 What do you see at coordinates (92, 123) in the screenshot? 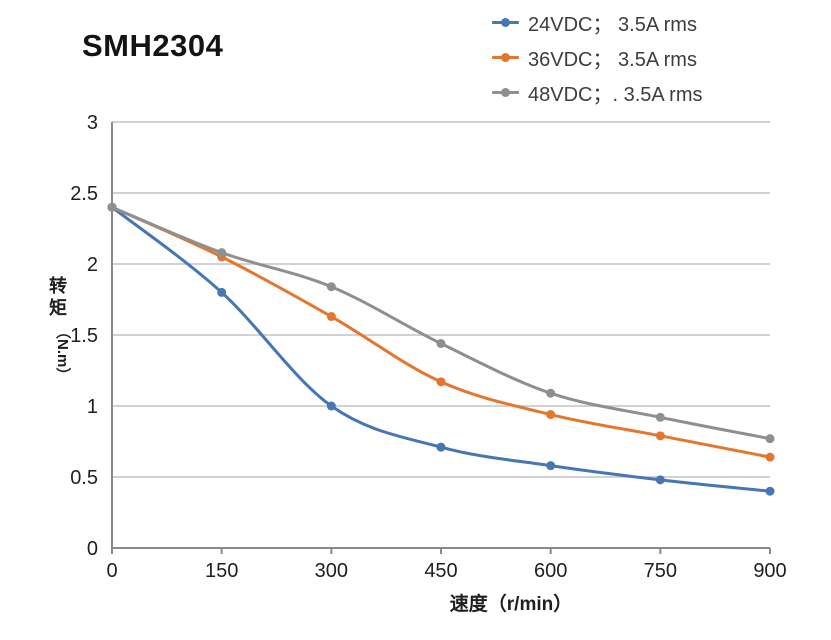
I see `y-tick-label: 3` at bounding box center [92, 123].